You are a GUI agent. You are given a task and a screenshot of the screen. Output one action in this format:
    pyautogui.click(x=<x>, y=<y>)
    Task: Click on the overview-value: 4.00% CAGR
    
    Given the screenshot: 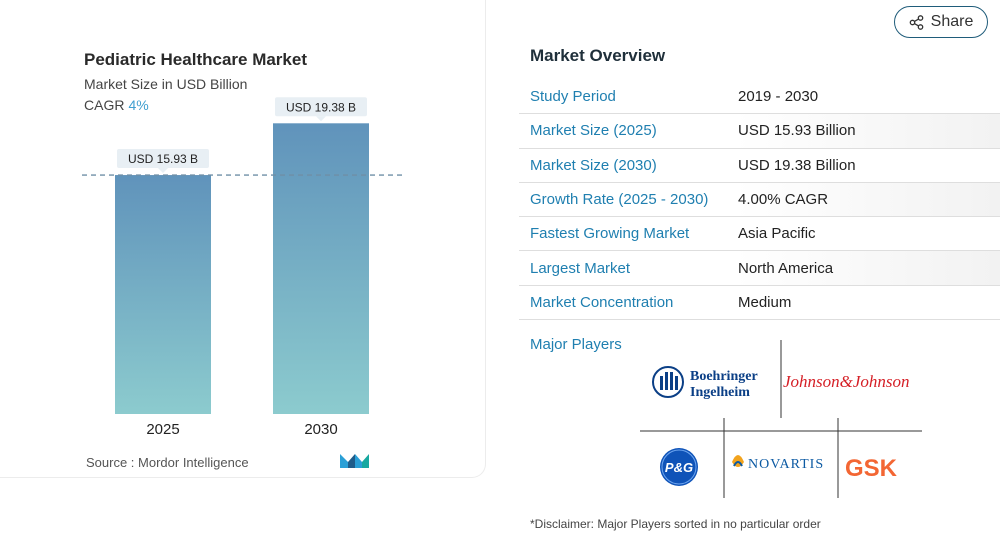 What is the action you would take?
    pyautogui.click(x=783, y=200)
    